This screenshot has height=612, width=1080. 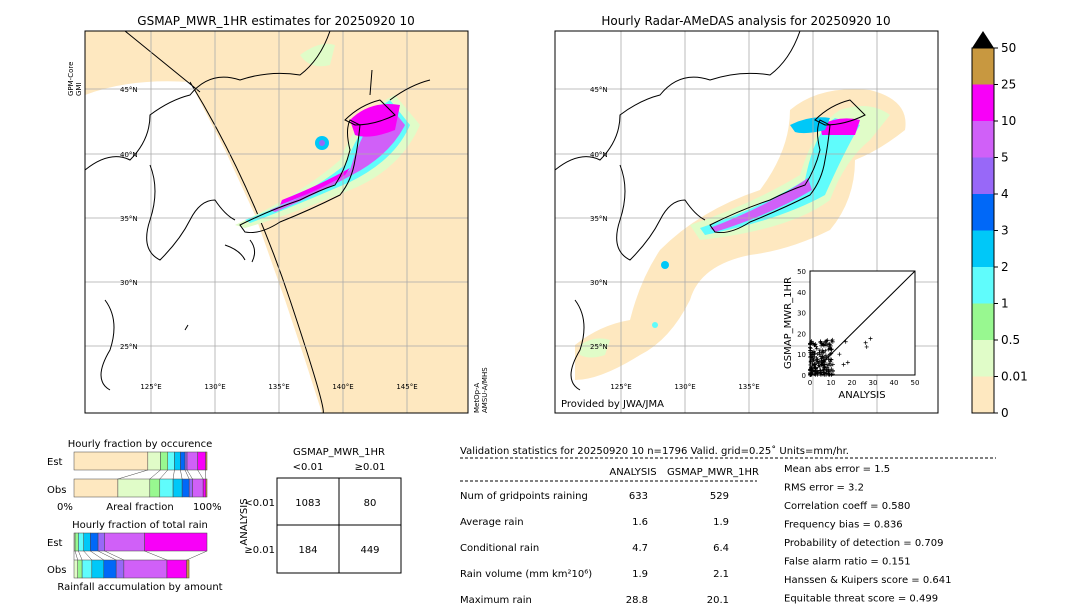 What do you see at coordinates (632, 472) in the screenshot?
I see `svg-text: ANALYSIS` at bounding box center [632, 472].